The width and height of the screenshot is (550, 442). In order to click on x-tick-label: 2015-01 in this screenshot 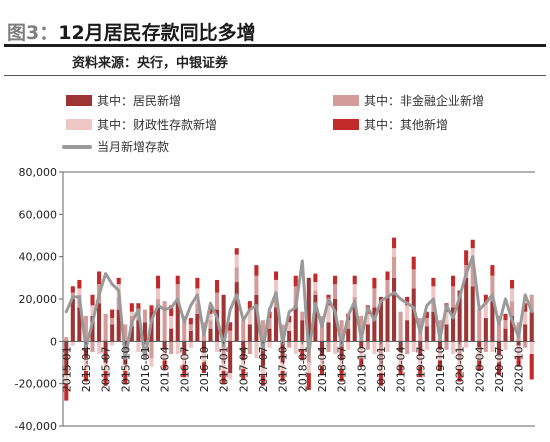, I will do `click(66, 369)`.